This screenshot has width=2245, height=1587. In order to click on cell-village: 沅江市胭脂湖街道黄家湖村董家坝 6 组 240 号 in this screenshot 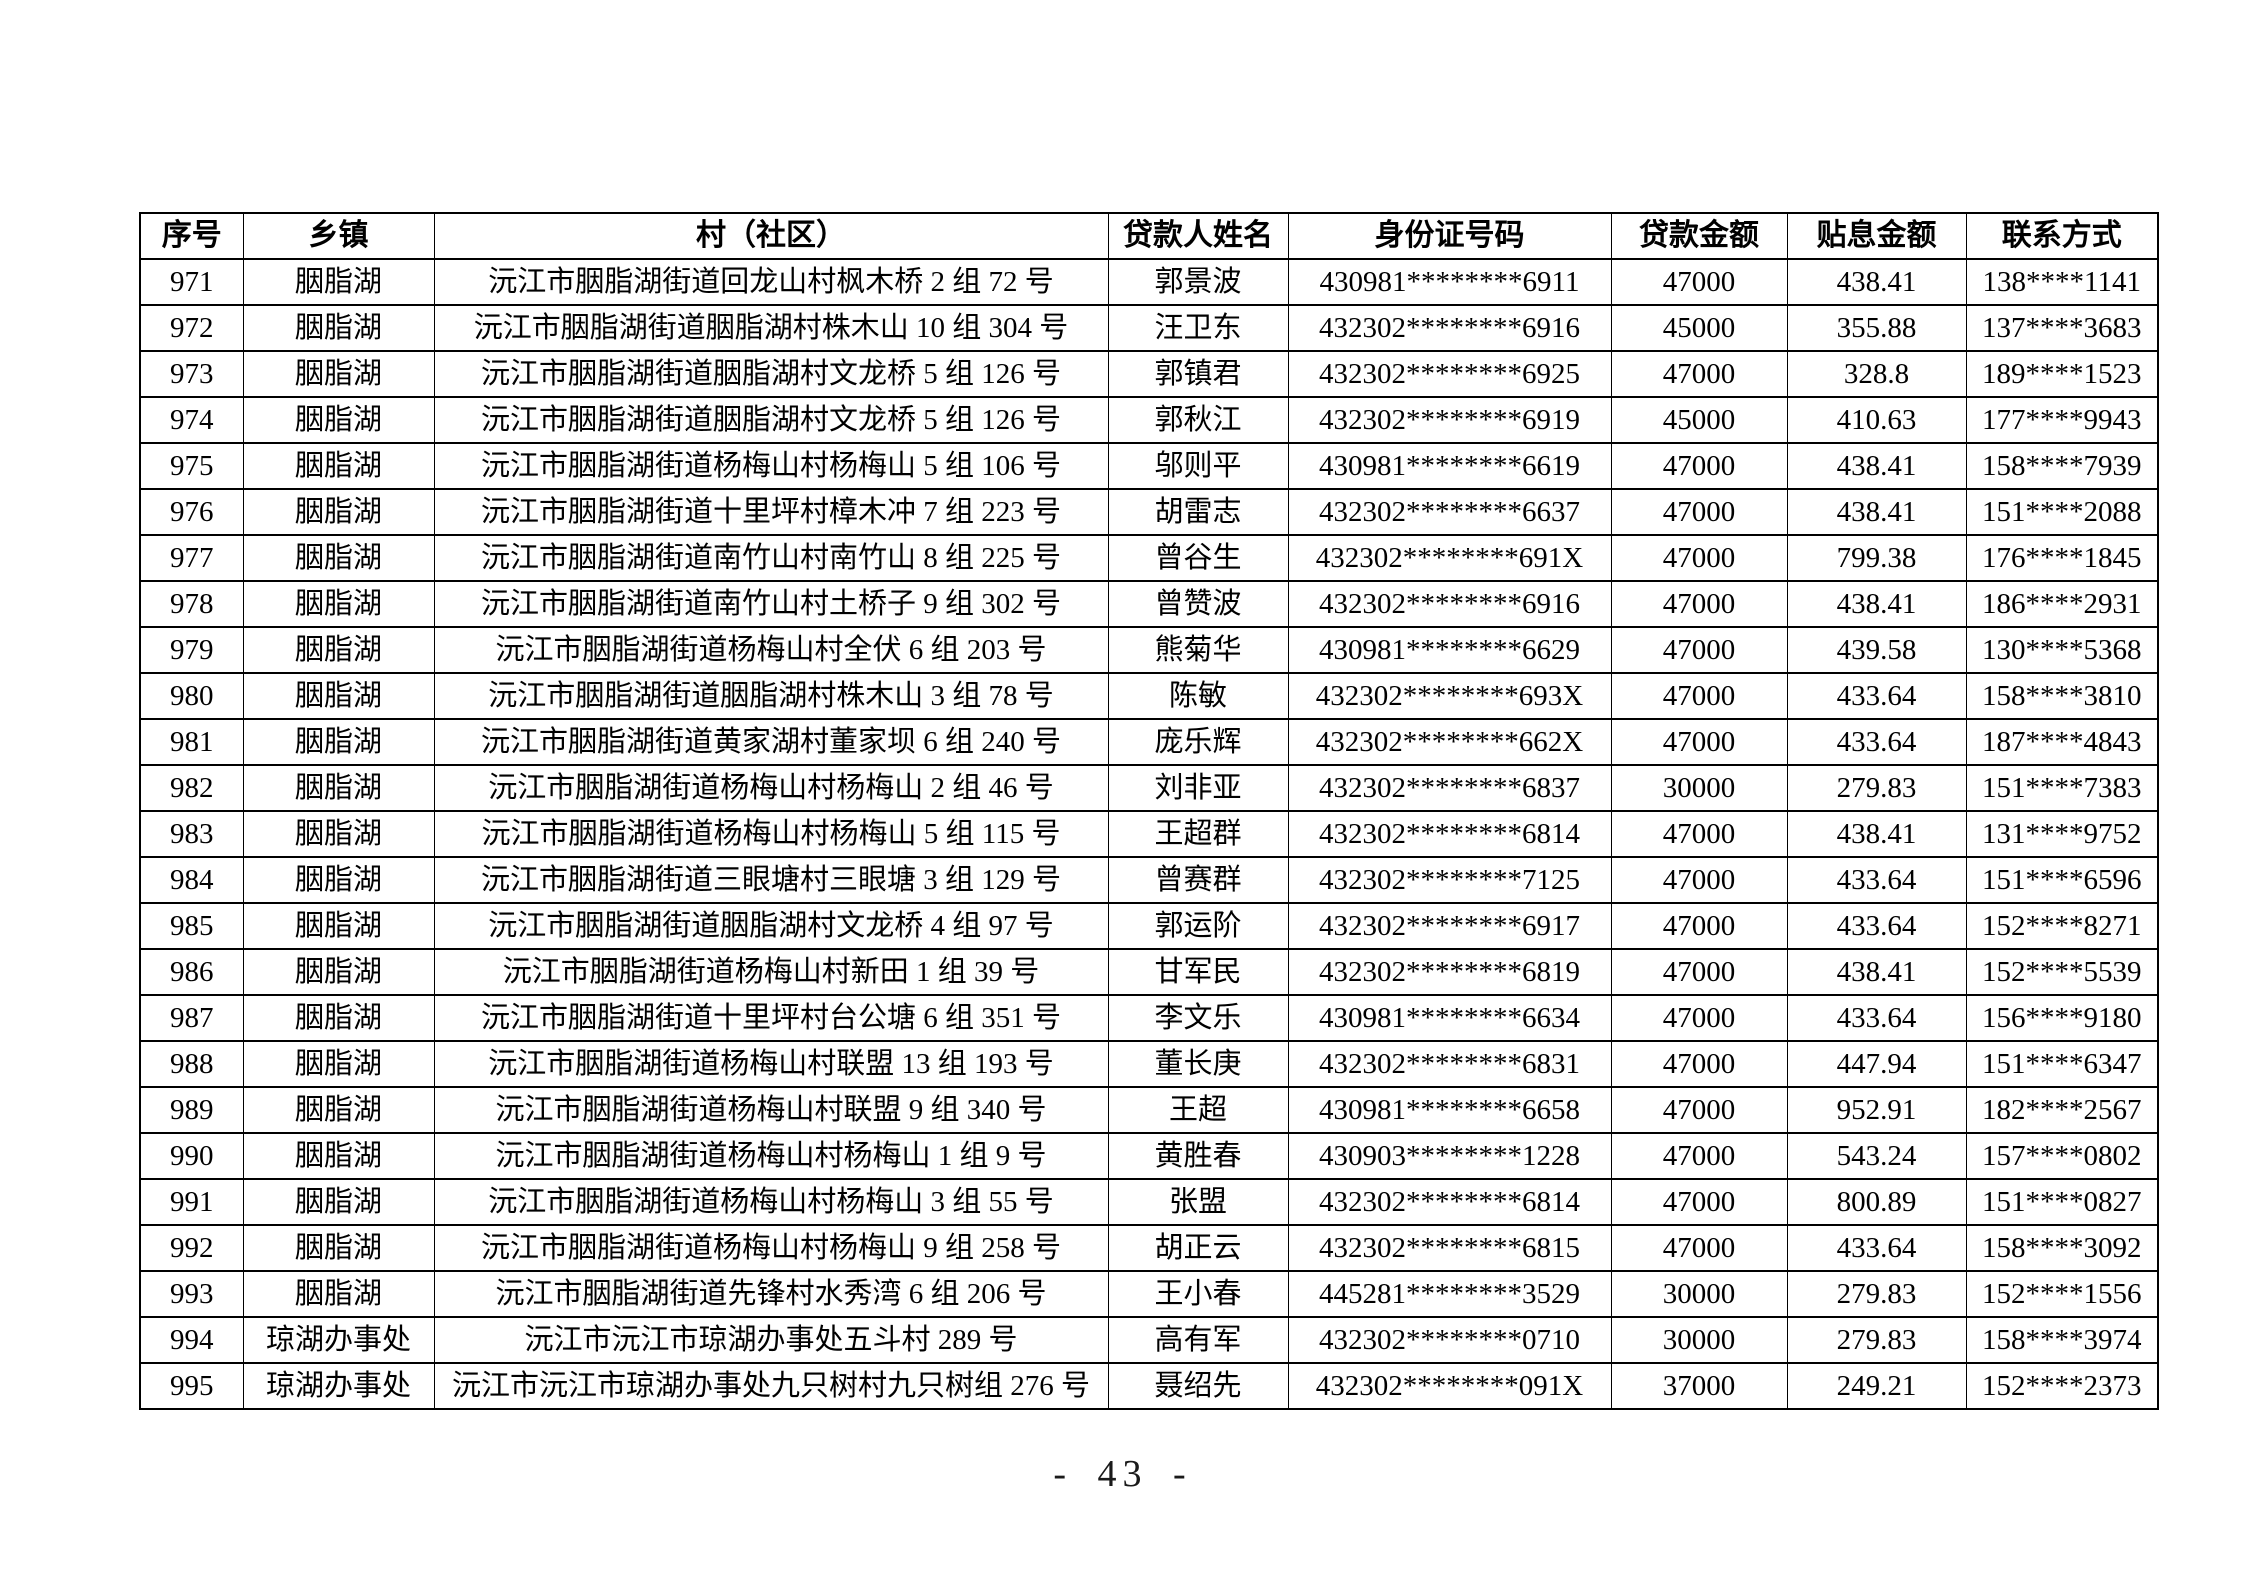, I will do `click(771, 742)`.